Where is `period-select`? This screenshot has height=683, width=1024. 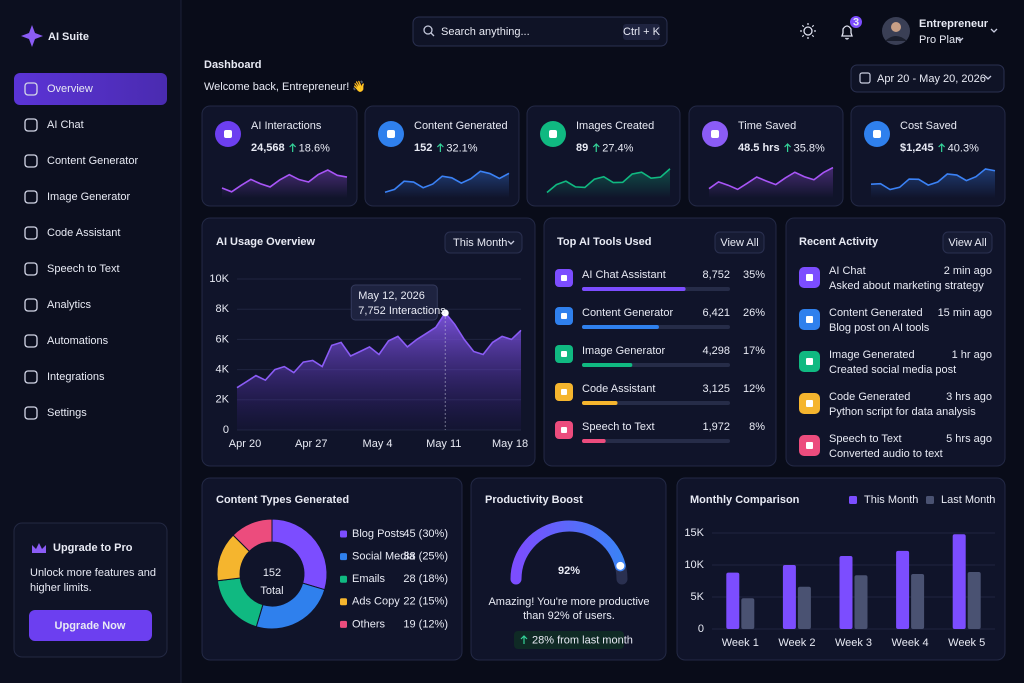 period-select is located at coordinates (483, 242).